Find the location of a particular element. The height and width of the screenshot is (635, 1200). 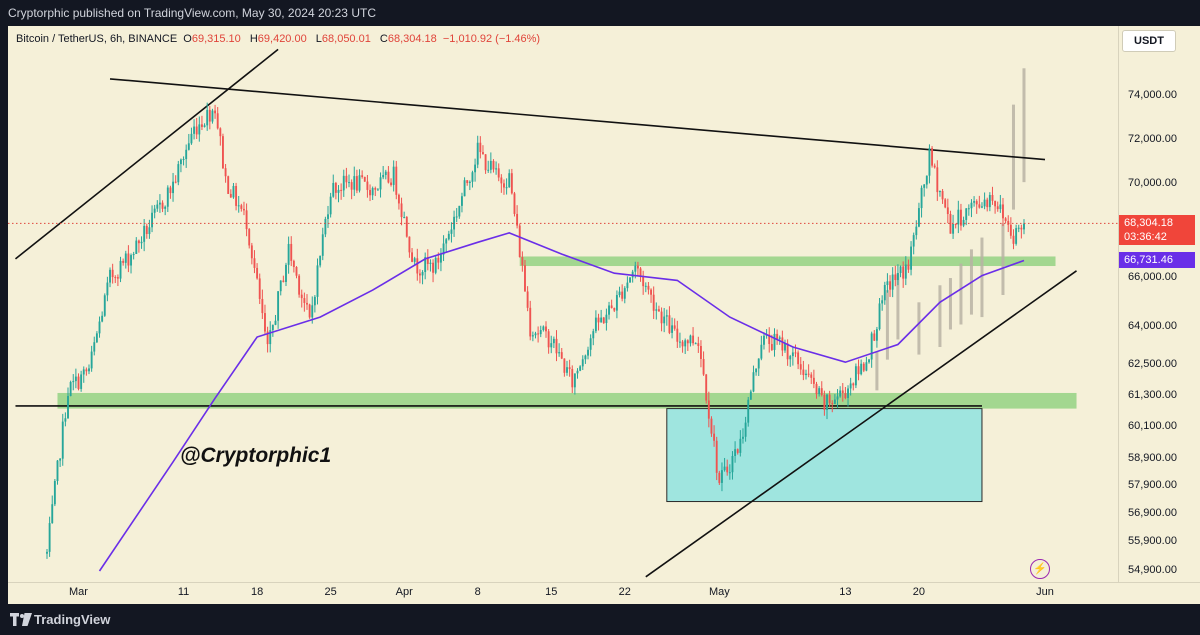

tradingview-logo-icon is located at coordinates (21, 619).